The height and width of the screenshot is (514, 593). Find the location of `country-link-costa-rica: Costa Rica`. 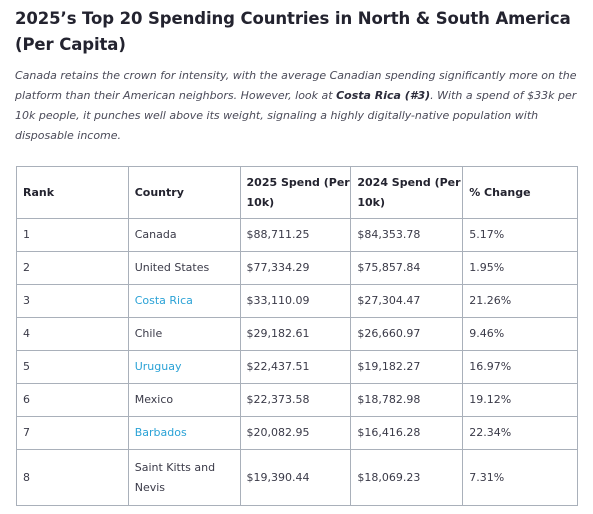

country-link-costa-rica: Costa Rica is located at coordinates (184, 301).